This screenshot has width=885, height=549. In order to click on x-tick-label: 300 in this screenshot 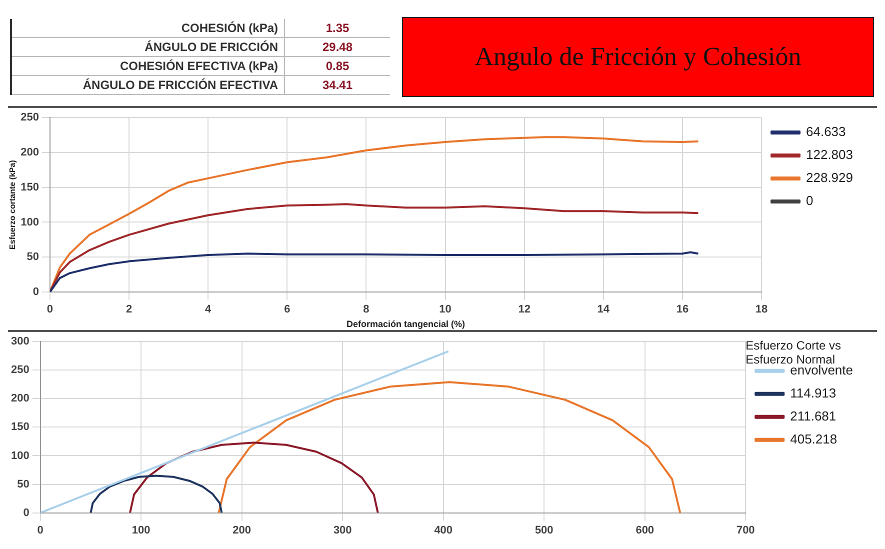, I will do `click(342, 530)`.